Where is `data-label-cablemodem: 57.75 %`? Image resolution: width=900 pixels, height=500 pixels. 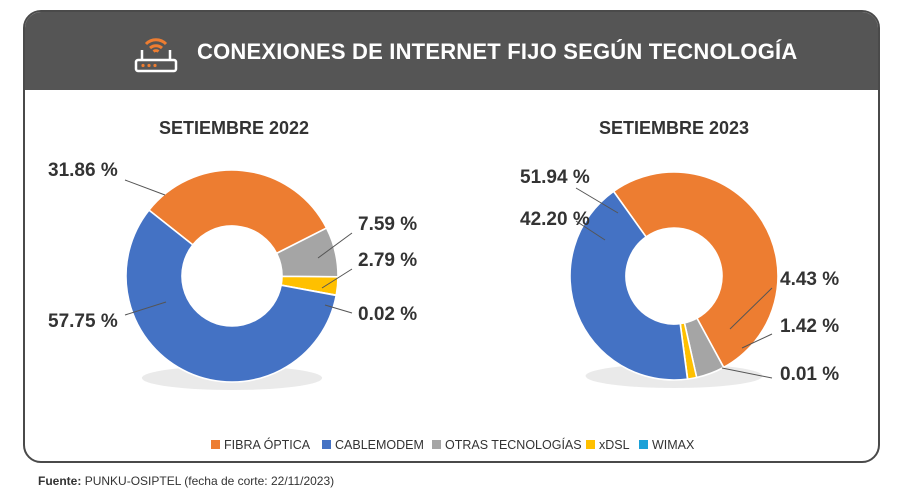
data-label-cablemodem: 57.75 % is located at coordinates (83, 321).